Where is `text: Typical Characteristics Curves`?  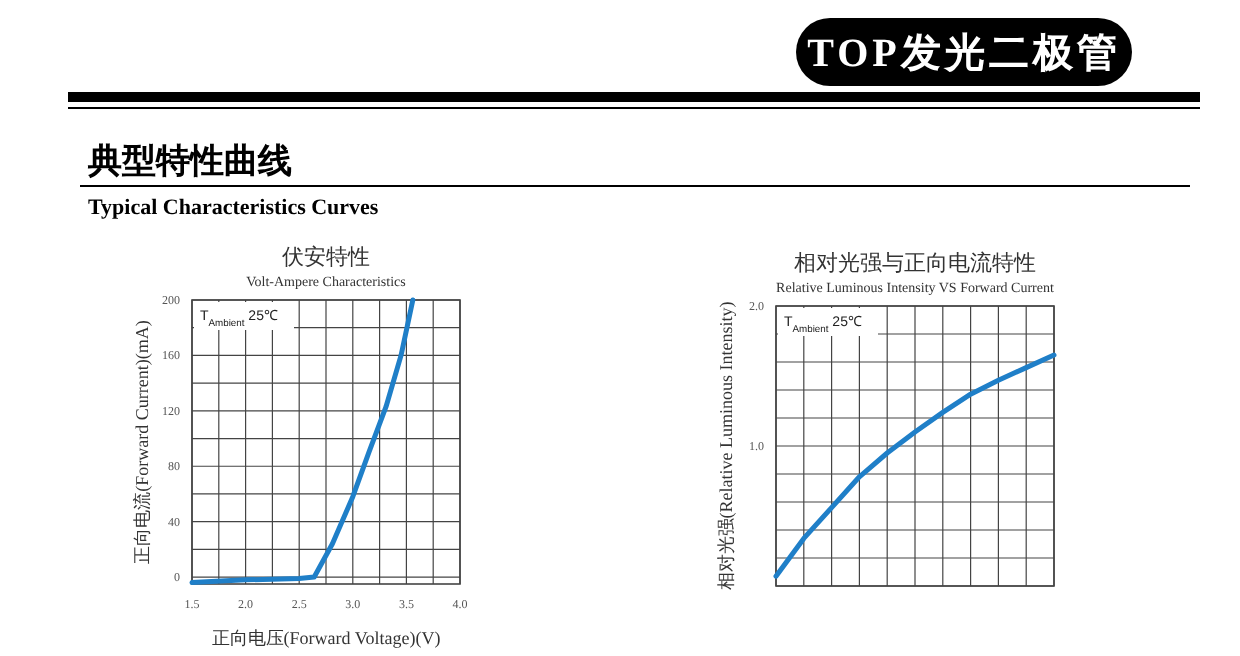 text: Typical Characteristics Curves is located at coordinates (234, 208).